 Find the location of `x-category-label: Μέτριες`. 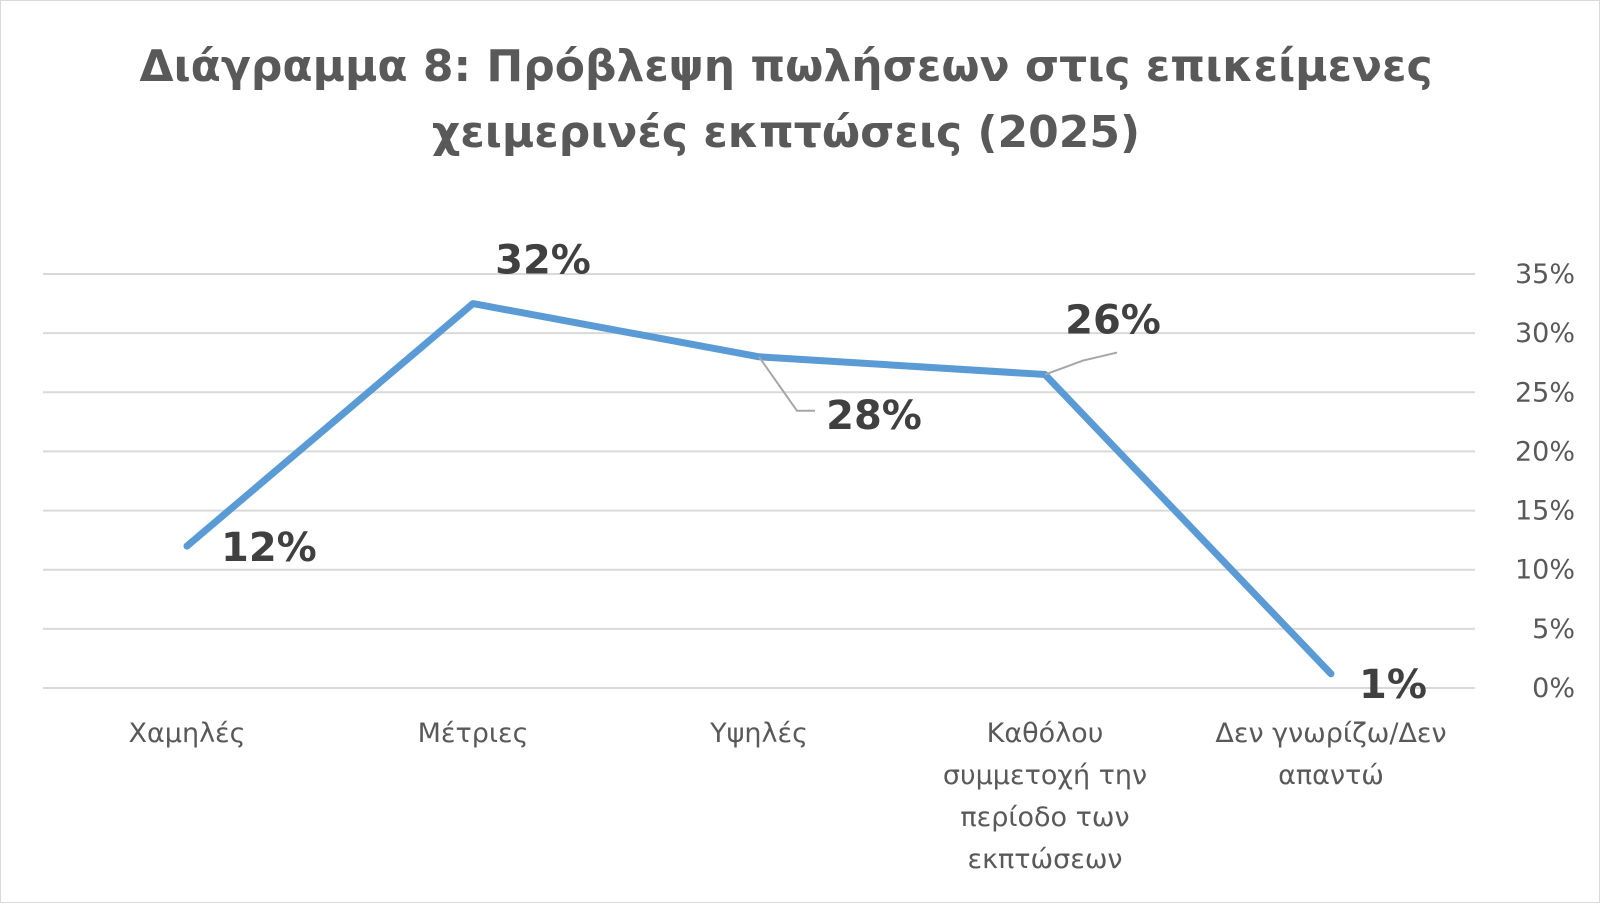

x-category-label: Μέτριες is located at coordinates (473, 733).